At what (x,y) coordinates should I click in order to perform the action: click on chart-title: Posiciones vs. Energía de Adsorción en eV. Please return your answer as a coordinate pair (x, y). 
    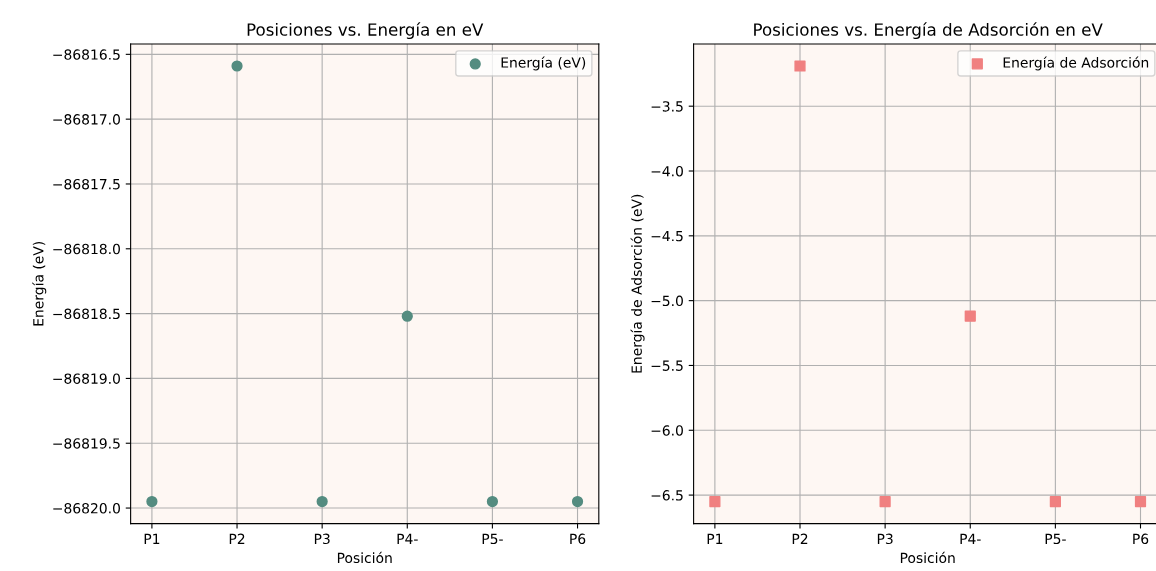
    Looking at the image, I should click on (928, 31).